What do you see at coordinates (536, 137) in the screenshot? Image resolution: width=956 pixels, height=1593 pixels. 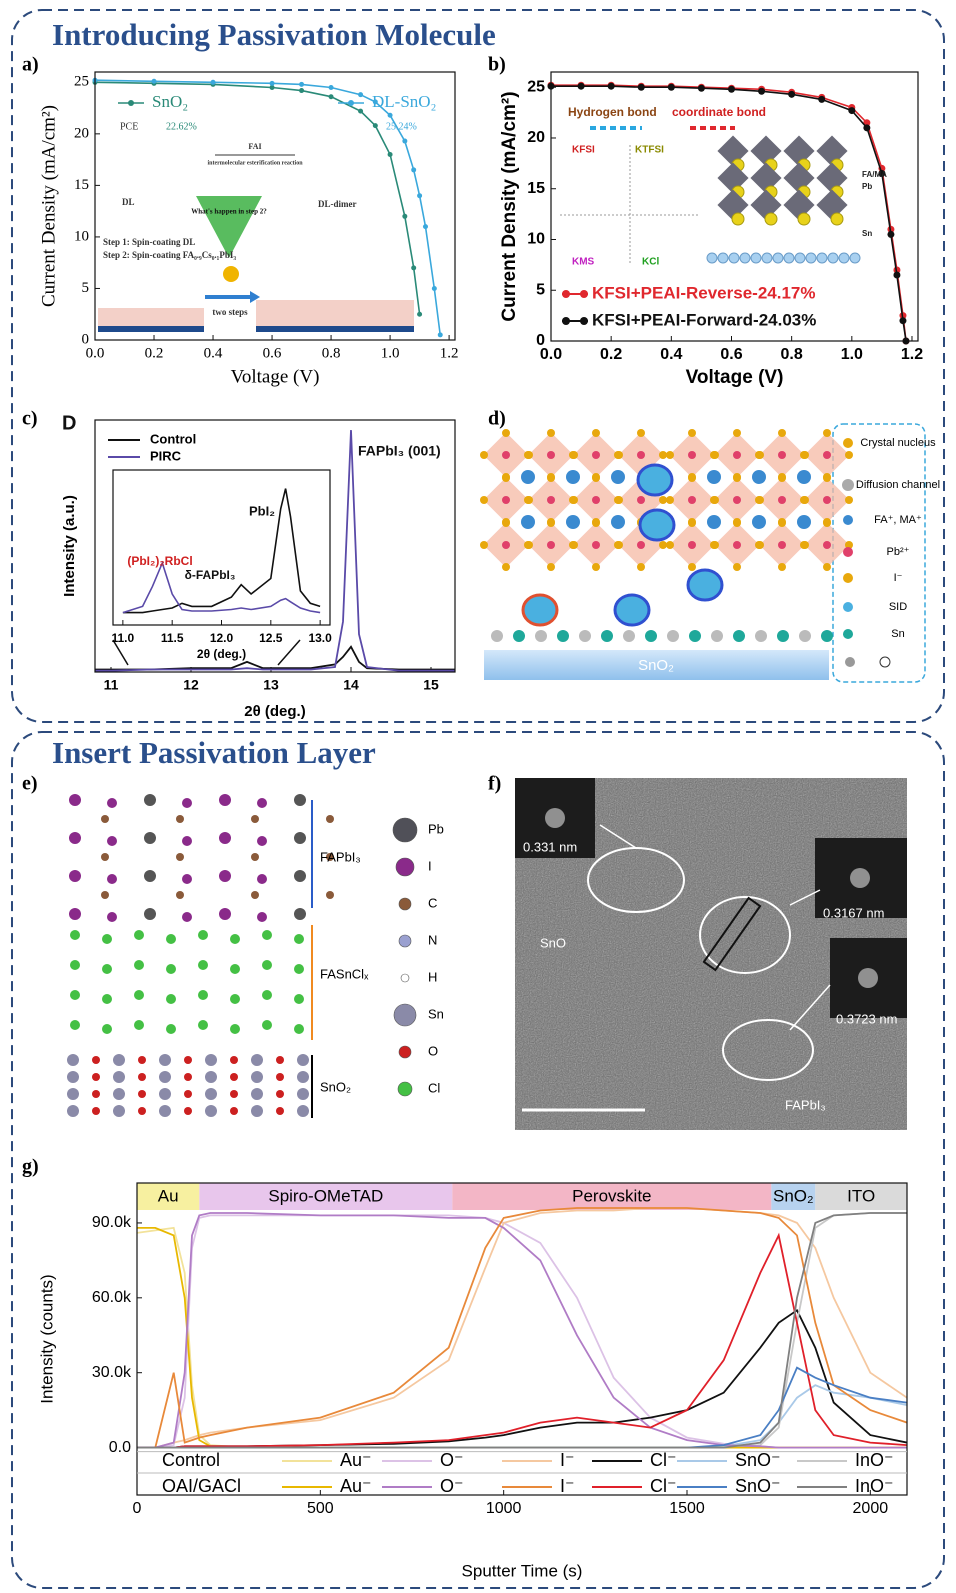 I see `y-tick-label: 20` at bounding box center [536, 137].